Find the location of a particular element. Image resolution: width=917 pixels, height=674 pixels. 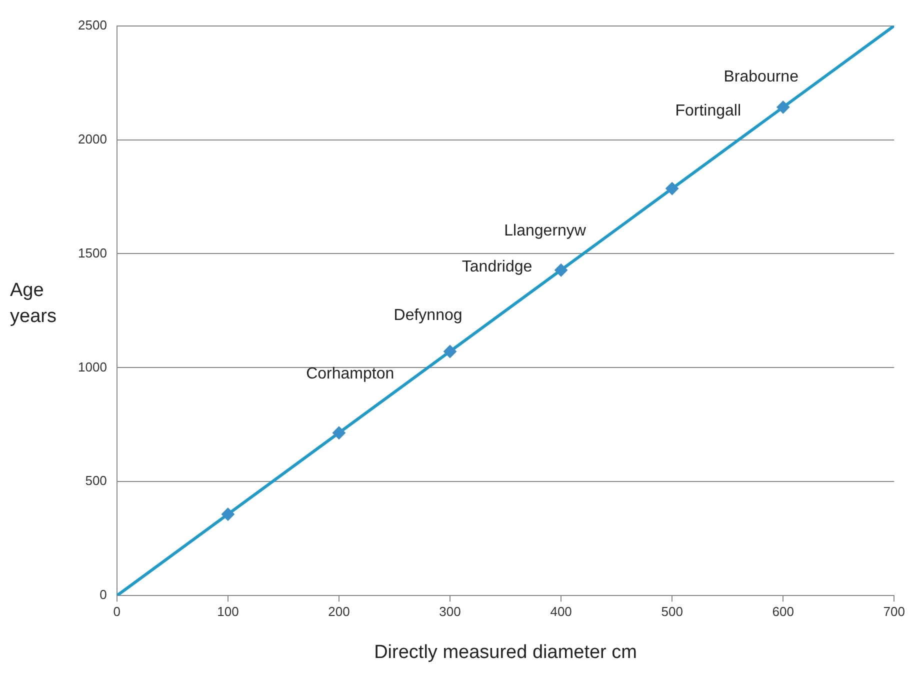

x-tick-label: 400 is located at coordinates (561, 611).